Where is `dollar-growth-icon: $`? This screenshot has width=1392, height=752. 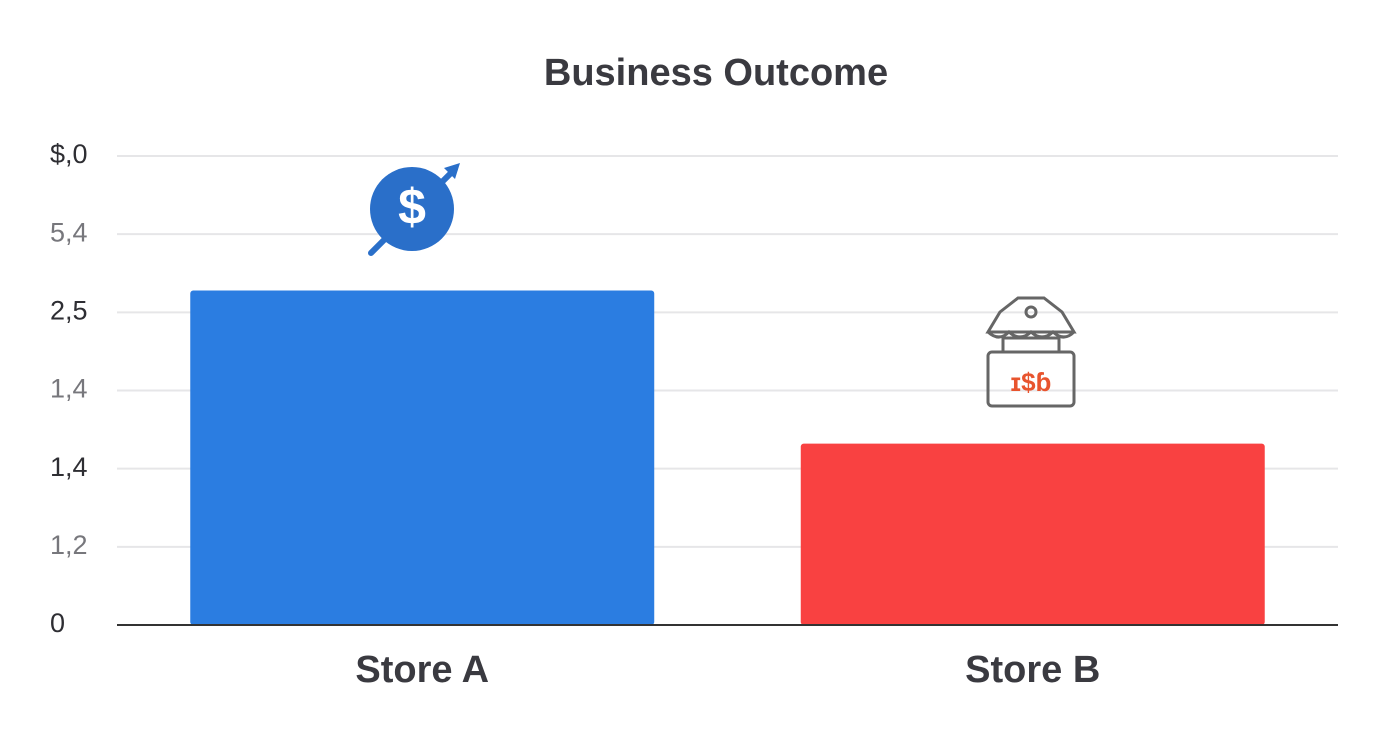 dollar-growth-icon: $ is located at coordinates (414, 209).